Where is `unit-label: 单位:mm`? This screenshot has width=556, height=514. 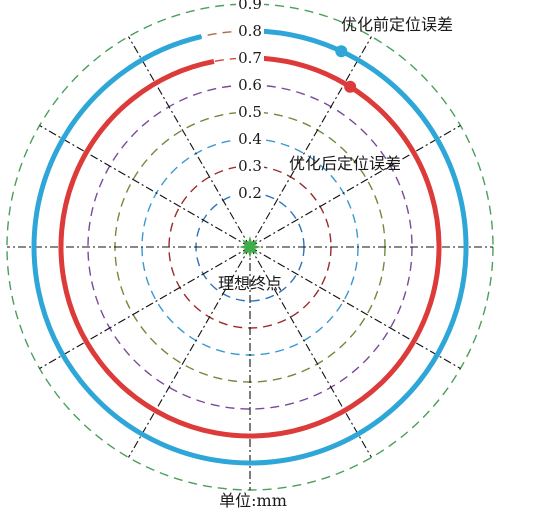
unit-label: 单位:mm is located at coordinates (253, 500).